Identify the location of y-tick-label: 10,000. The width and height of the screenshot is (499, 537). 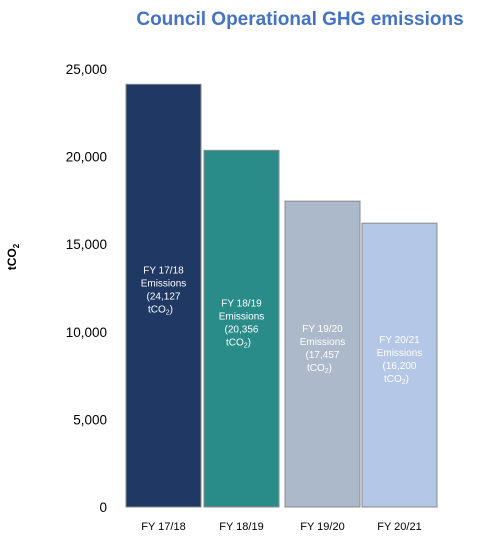
(86, 332).